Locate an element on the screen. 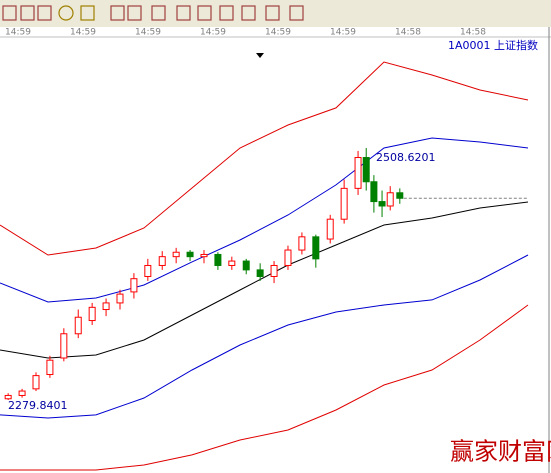 The image size is (551, 473). watermark: 赢家财富网 is located at coordinates (500, 452).